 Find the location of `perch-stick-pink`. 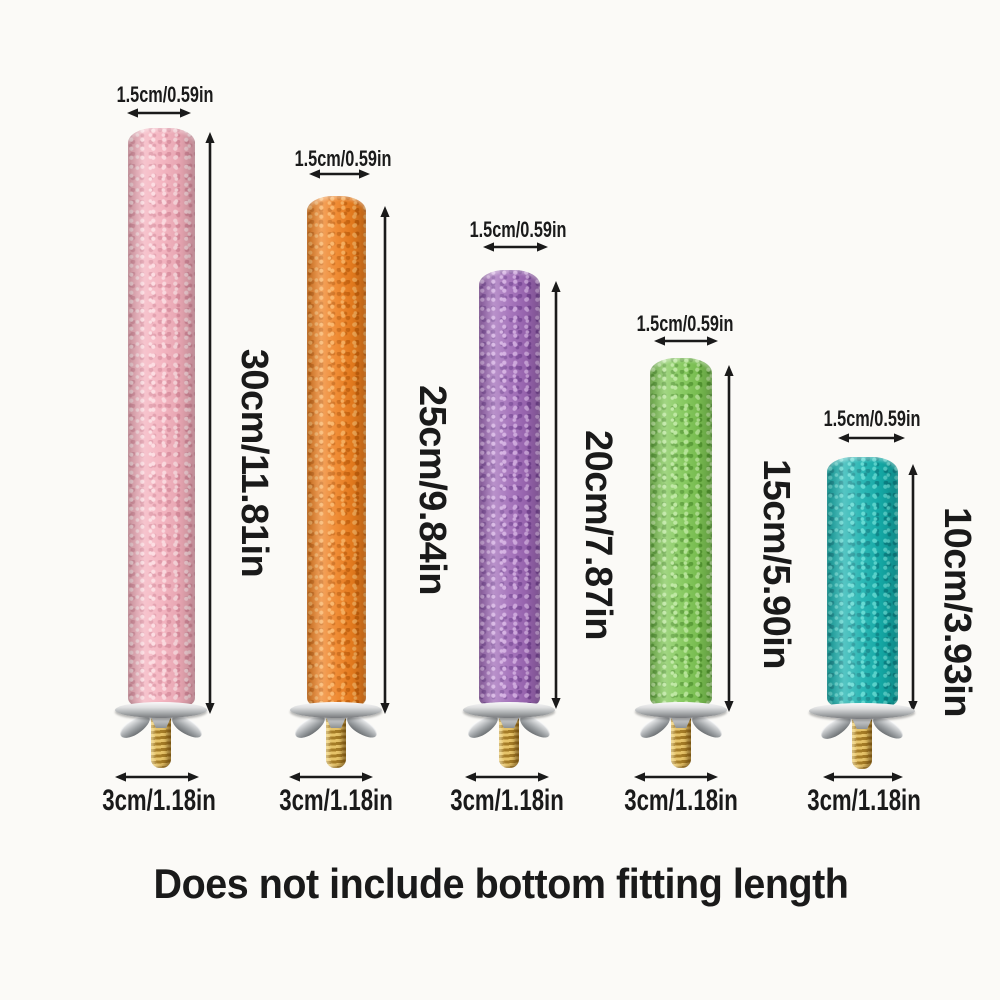

perch-stick-pink is located at coordinates (161, 417).